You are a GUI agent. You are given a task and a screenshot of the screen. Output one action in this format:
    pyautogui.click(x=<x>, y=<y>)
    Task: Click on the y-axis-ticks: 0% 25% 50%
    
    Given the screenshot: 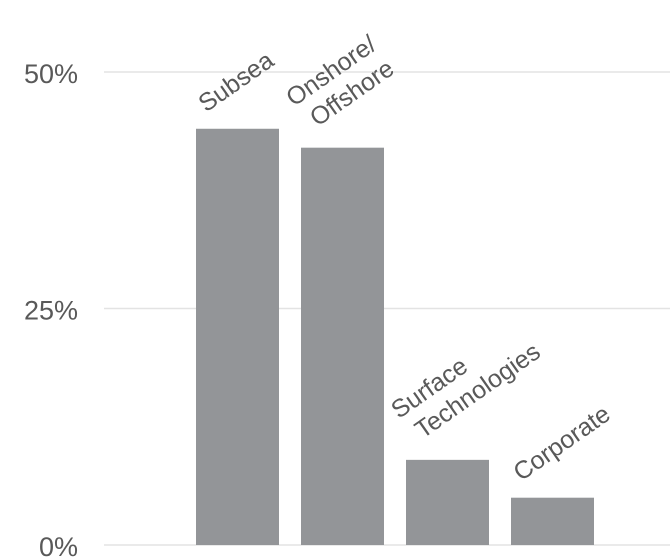 What is the action you would take?
    pyautogui.click(x=51, y=309)
    